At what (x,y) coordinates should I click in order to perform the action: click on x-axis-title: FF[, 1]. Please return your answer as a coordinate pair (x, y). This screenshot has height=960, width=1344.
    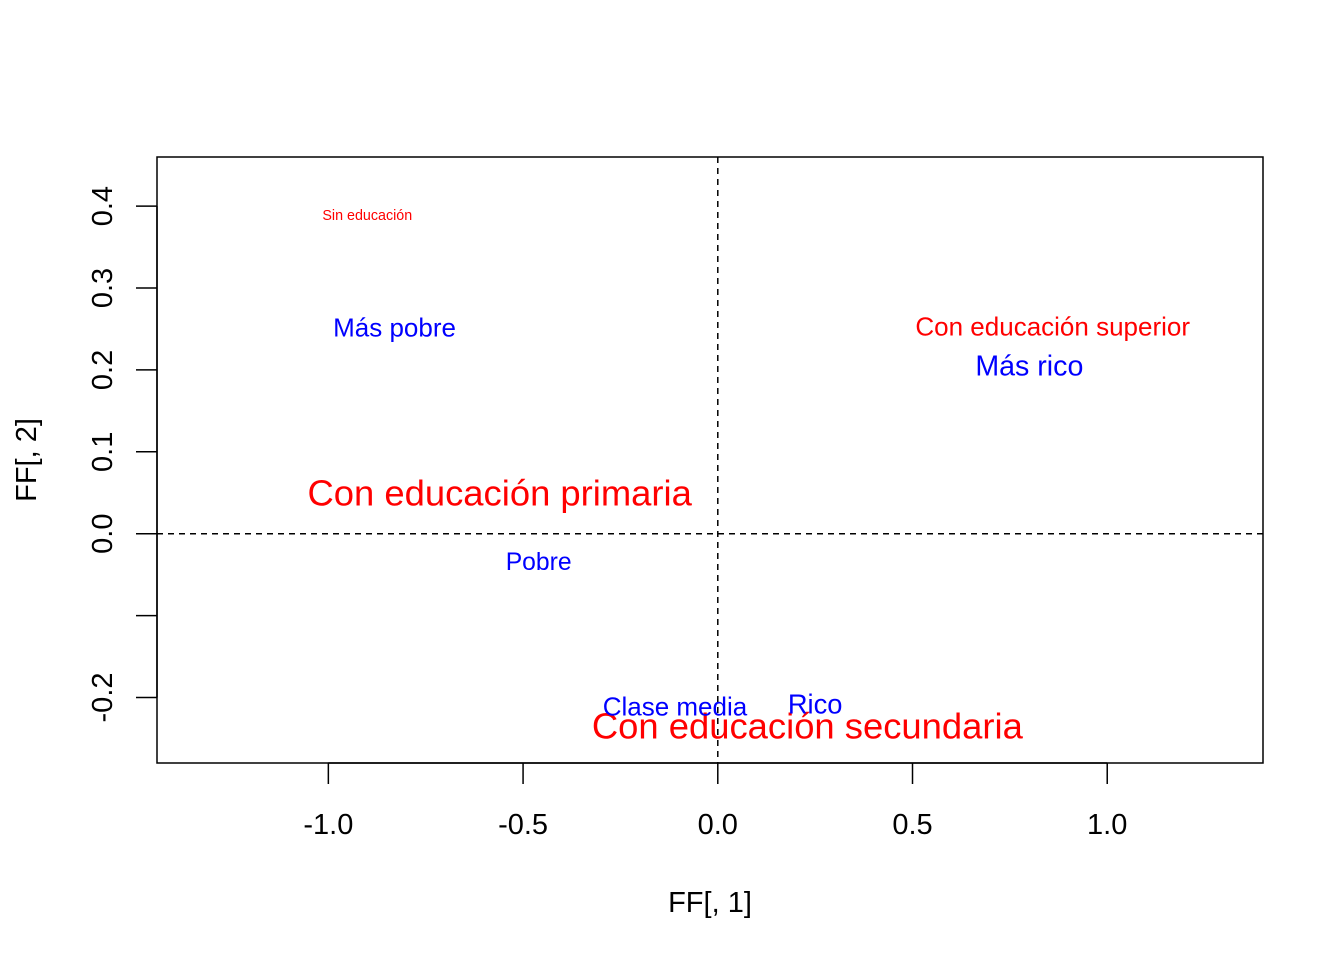
    Looking at the image, I should click on (710, 903).